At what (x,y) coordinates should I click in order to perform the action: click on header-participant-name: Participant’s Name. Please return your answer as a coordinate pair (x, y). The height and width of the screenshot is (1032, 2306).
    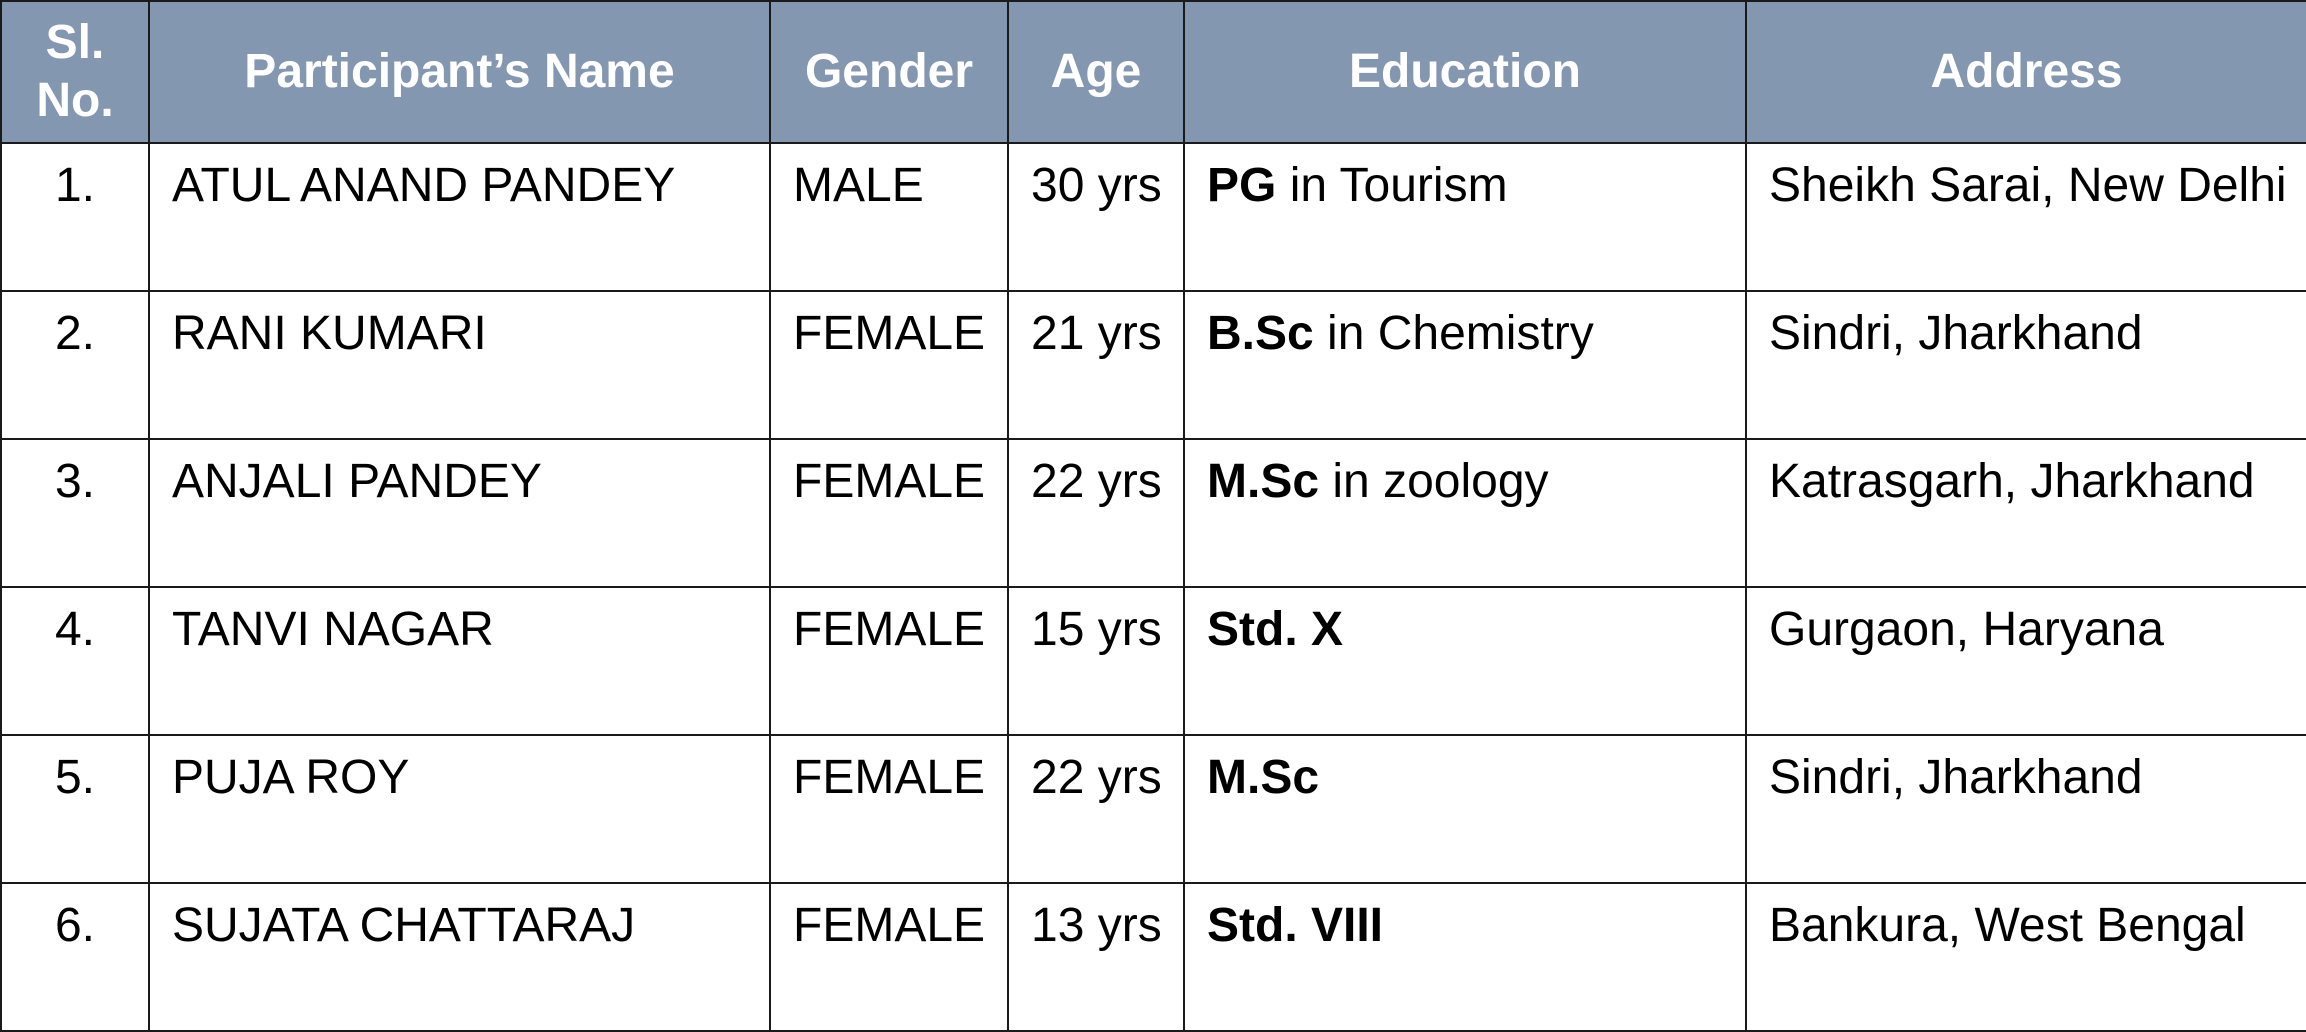
    Looking at the image, I should click on (459, 72).